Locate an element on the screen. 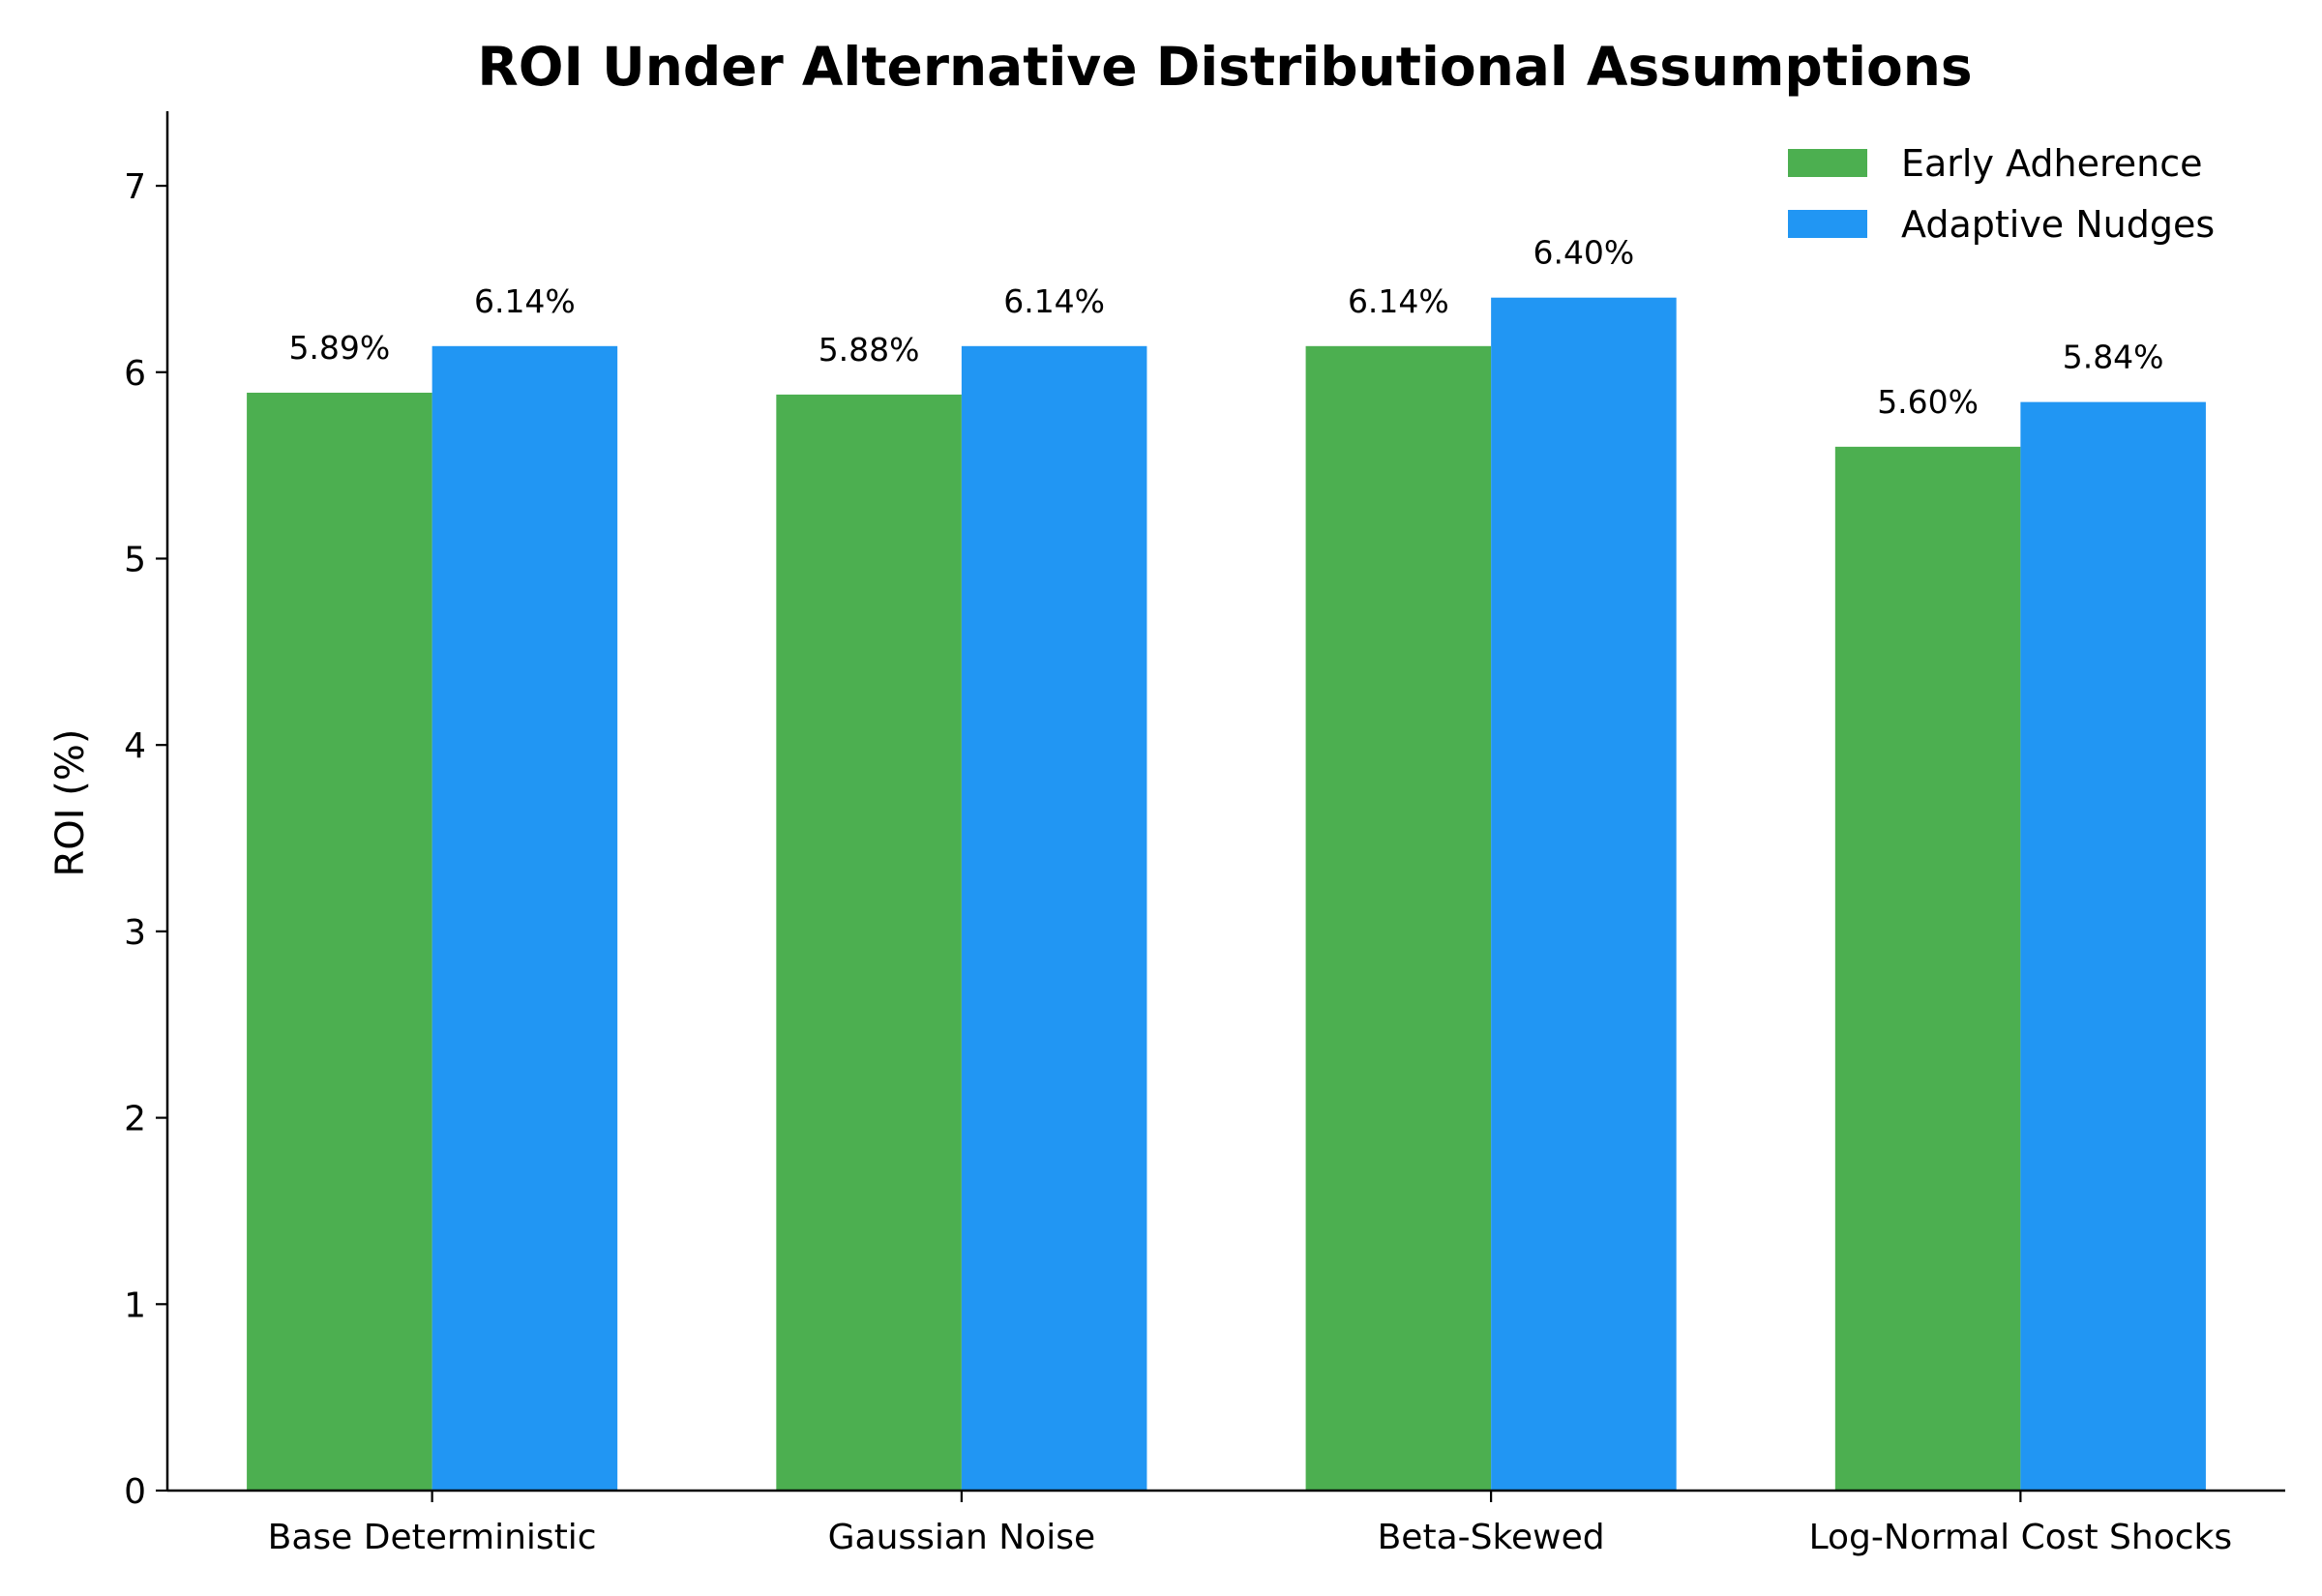 The image size is (2322, 1596). x-tick-label: Log-Normal Cost Shocks is located at coordinates (2021, 1537).